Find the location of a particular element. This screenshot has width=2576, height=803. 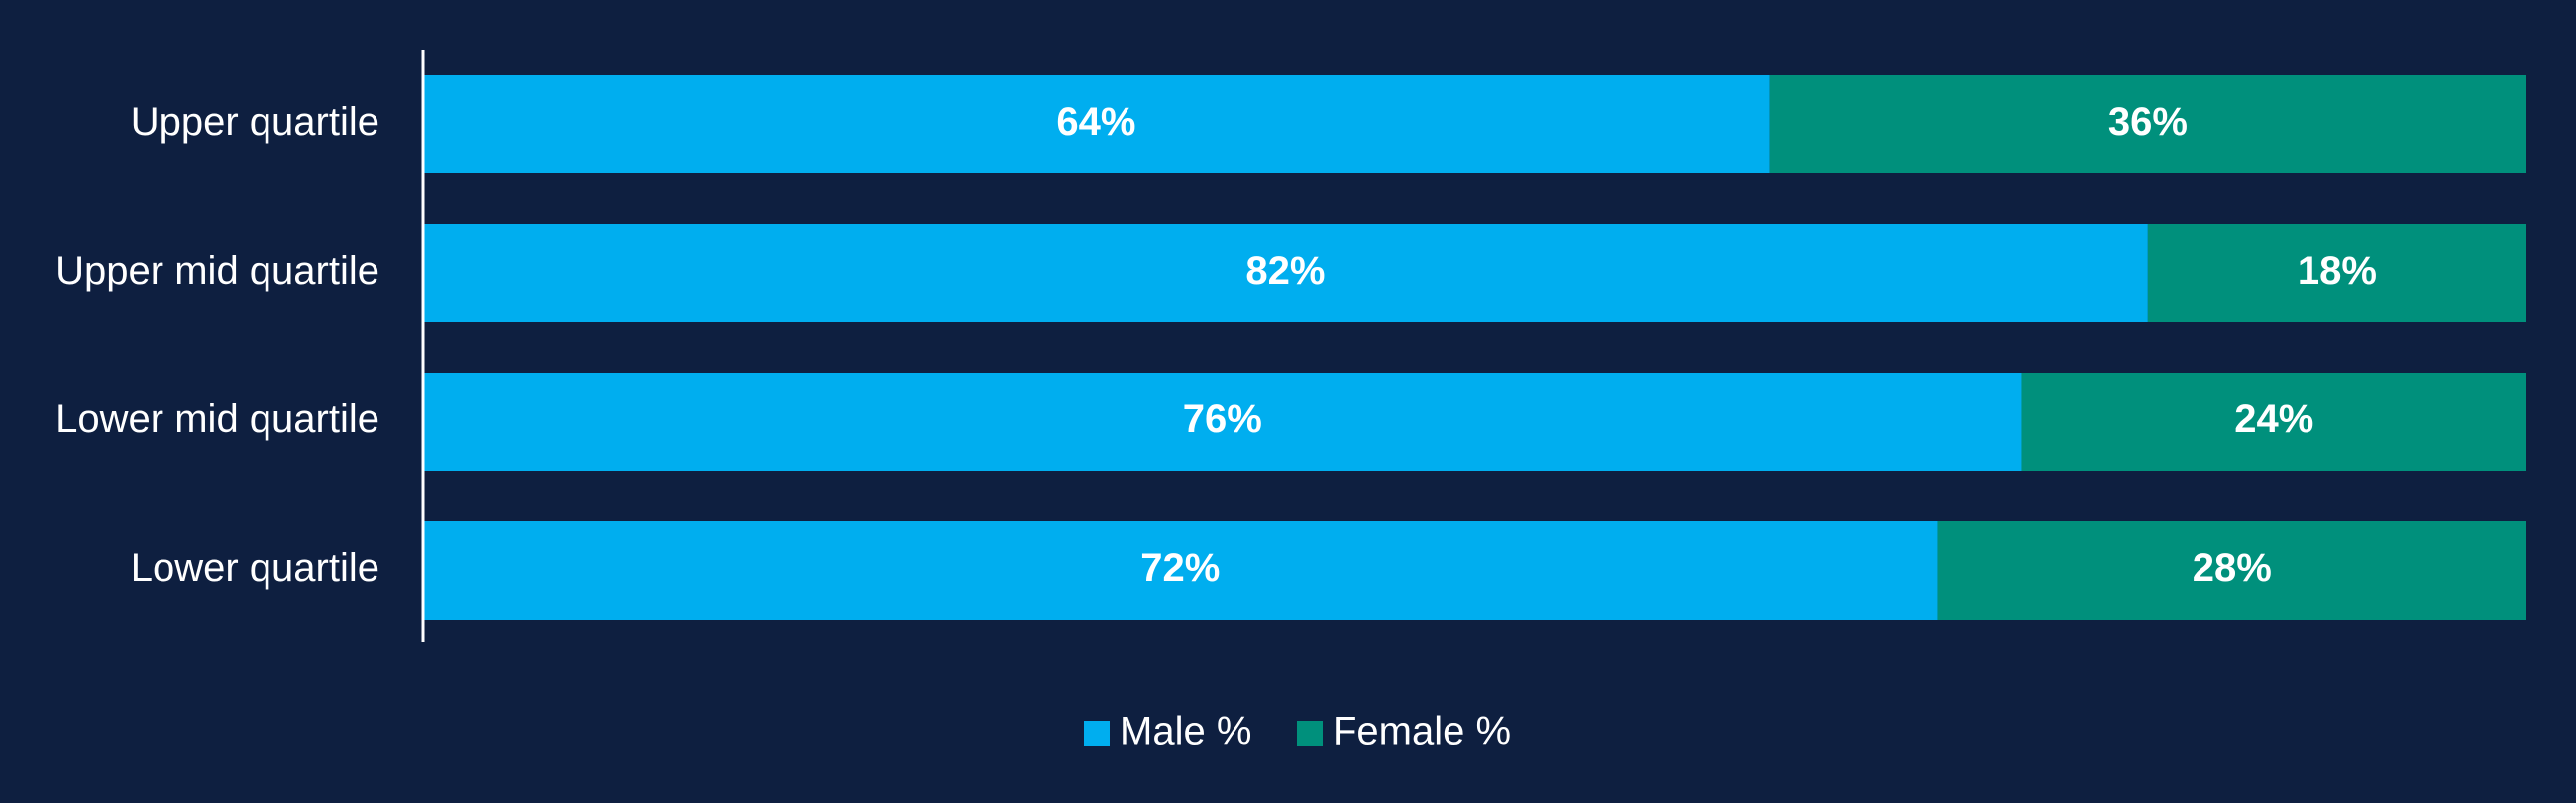

data-label-female-upper-quartile: 36% is located at coordinates (2148, 122).